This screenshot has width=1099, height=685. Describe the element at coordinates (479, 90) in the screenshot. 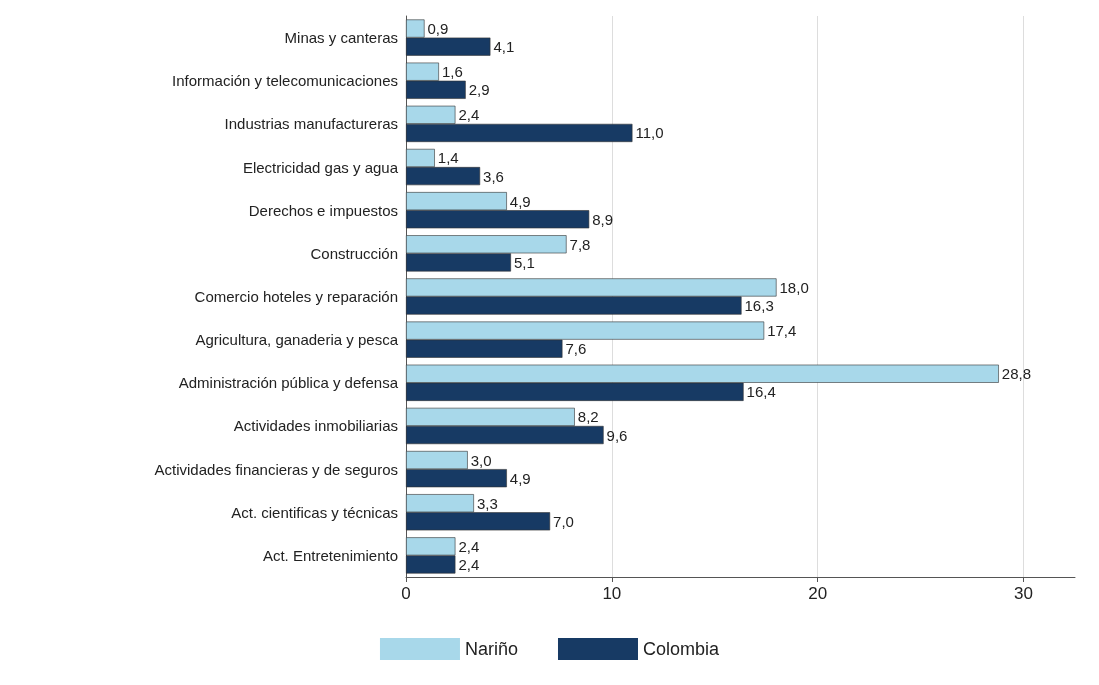

I see `data-label: 2,9` at that location.